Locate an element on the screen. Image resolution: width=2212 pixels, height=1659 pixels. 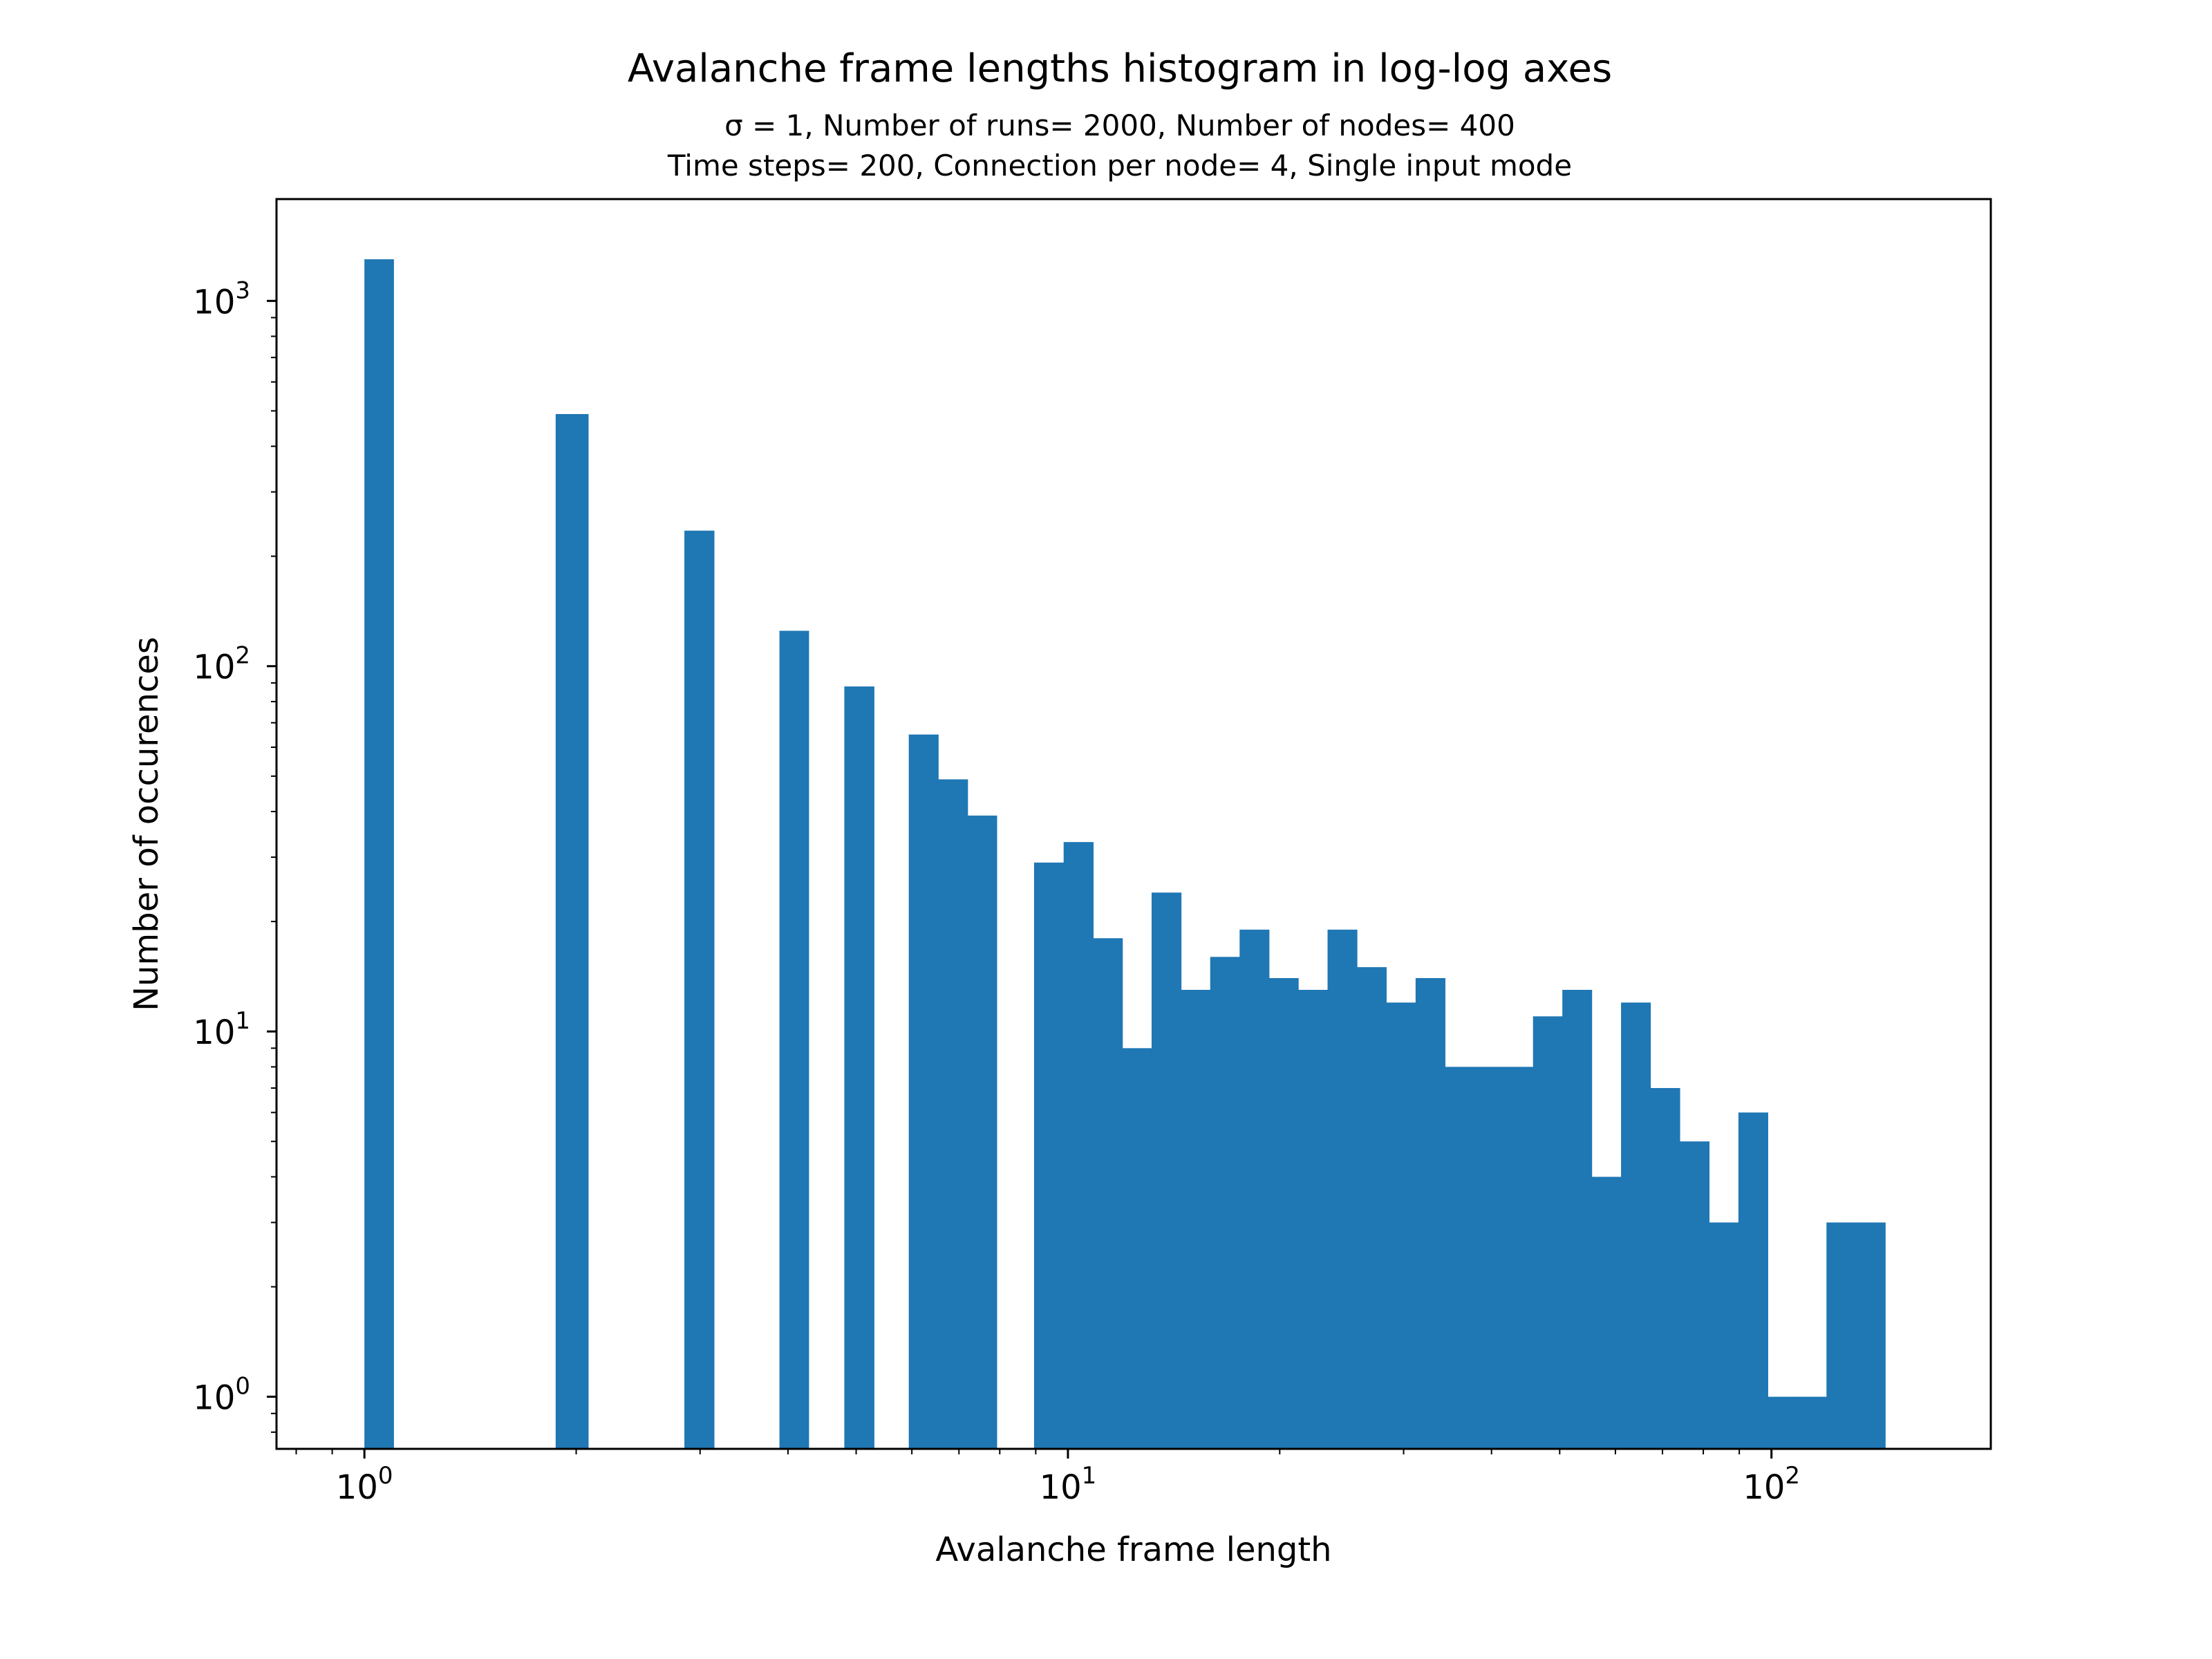
y-tick-label-1: 10¹ is located at coordinates (222, 1029).